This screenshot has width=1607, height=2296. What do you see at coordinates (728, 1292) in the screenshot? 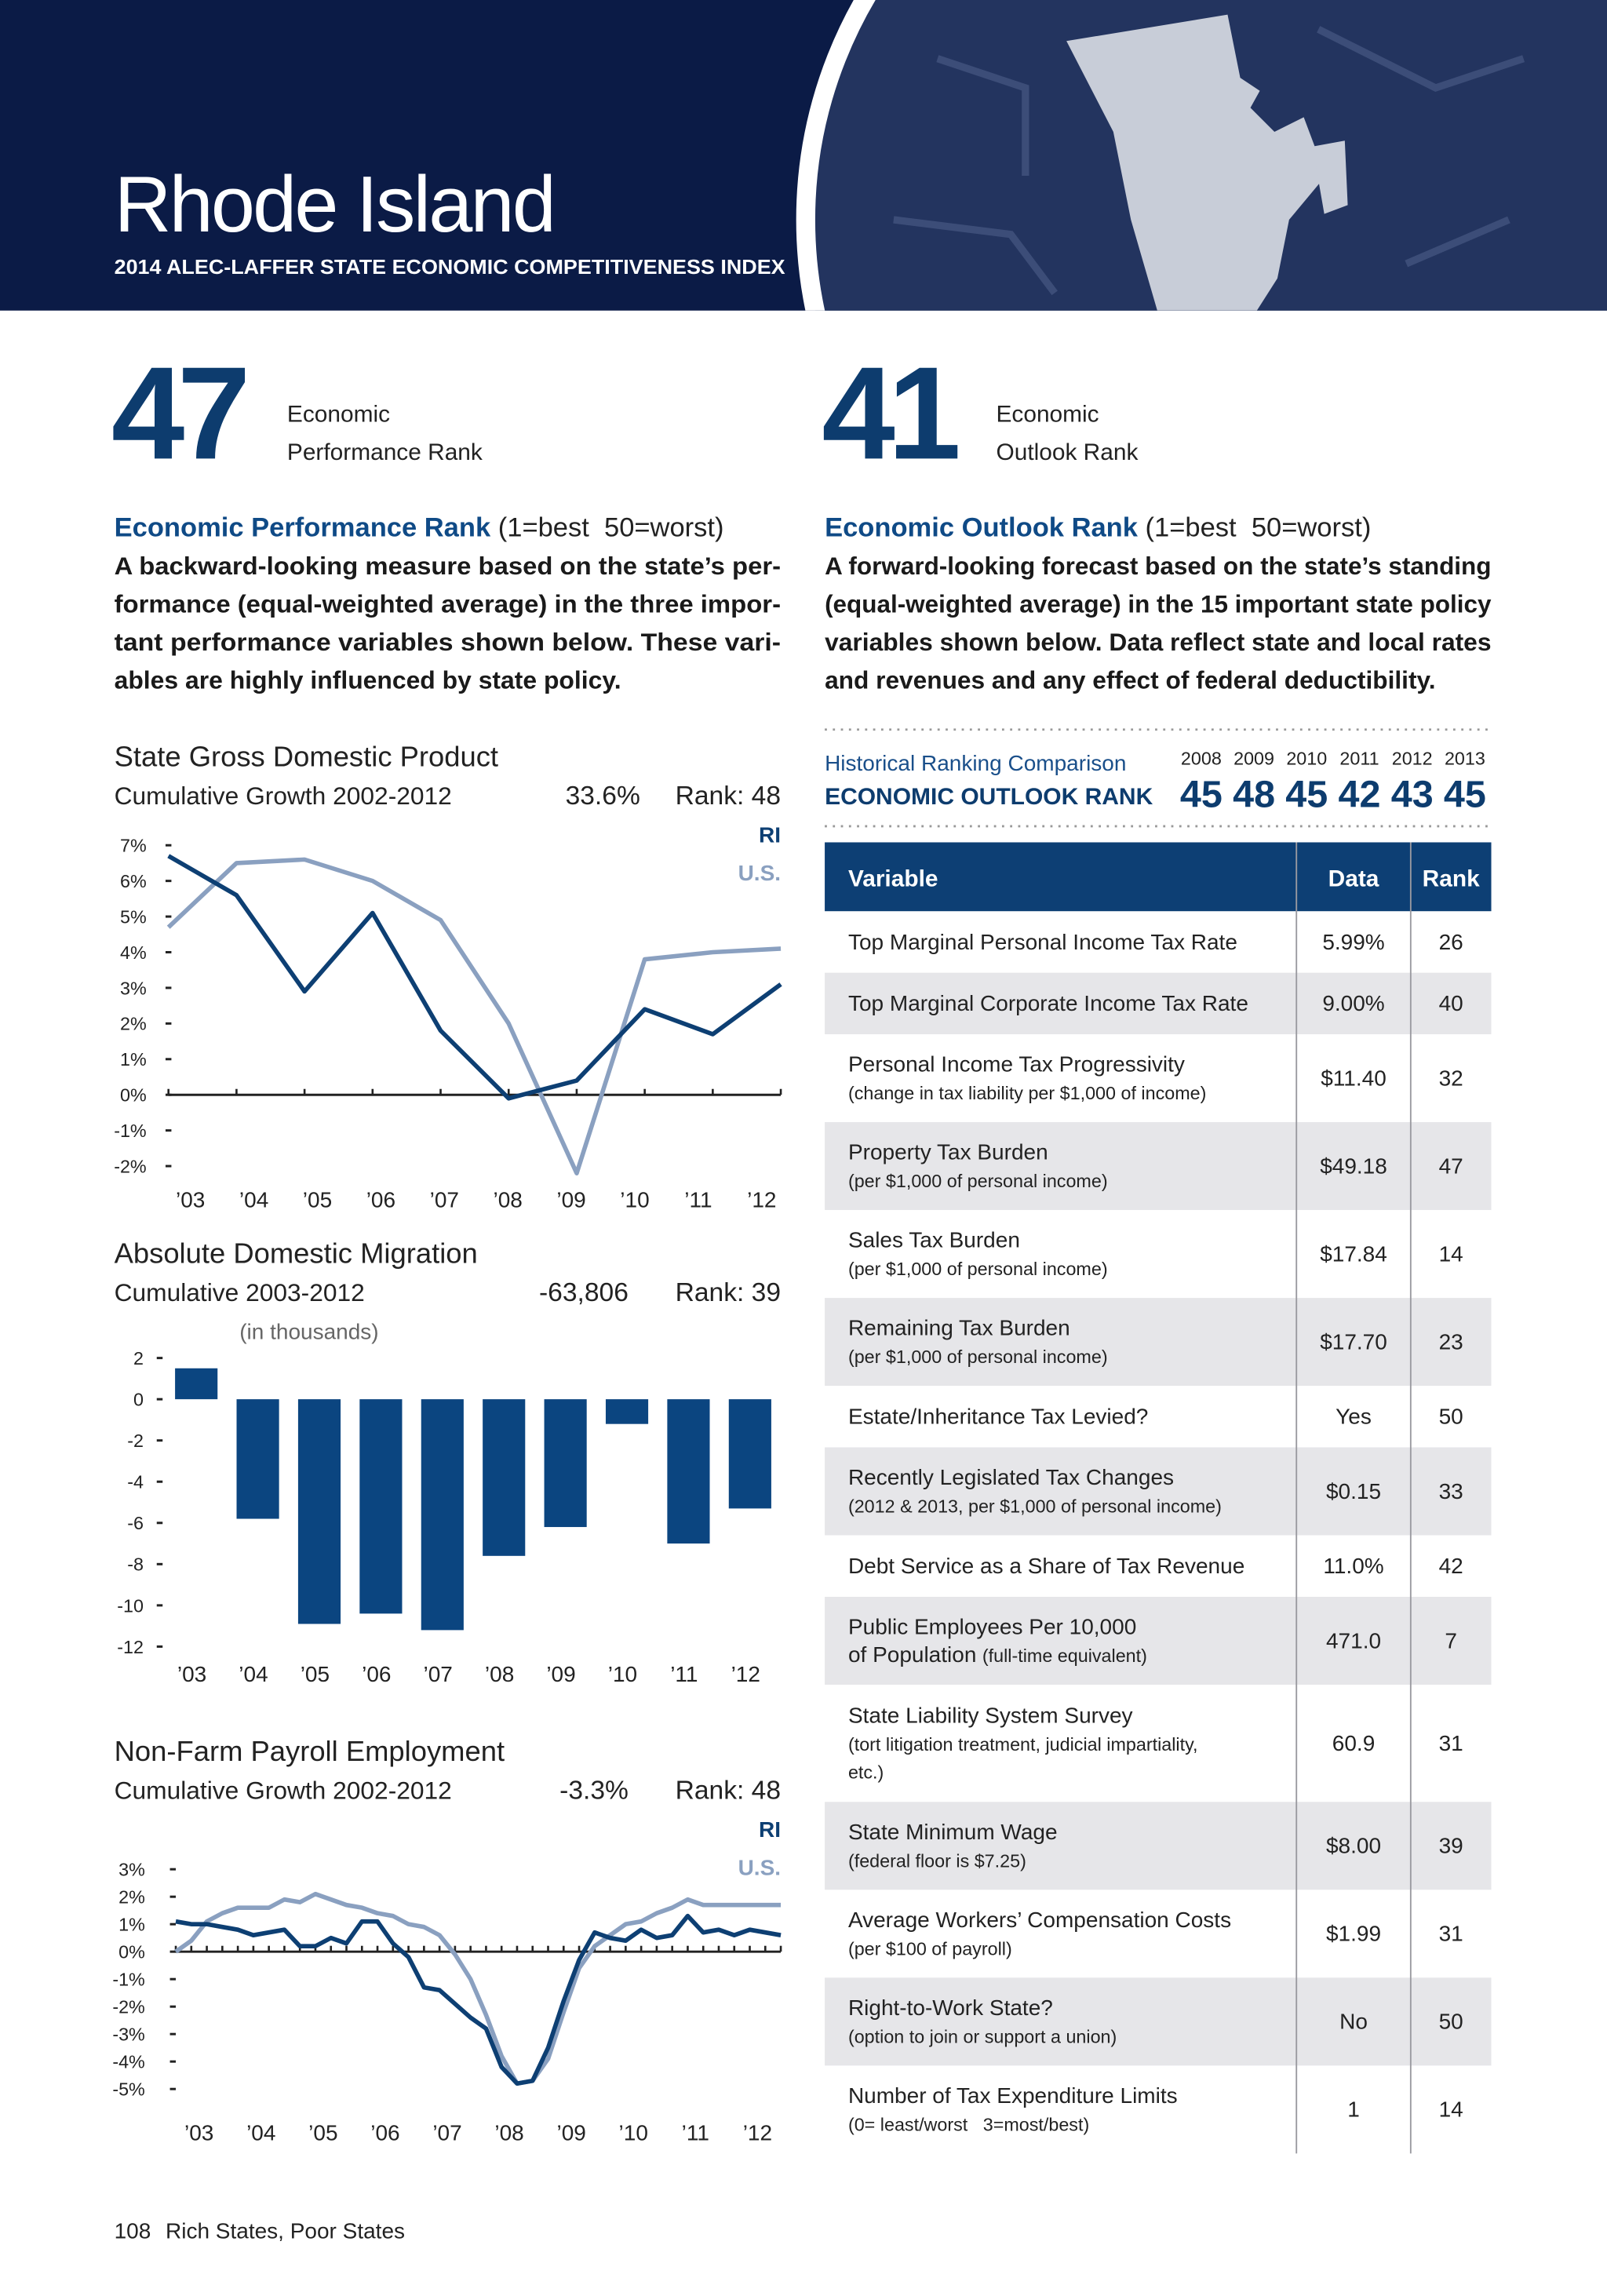
I see `chart-rank: Rank: 39` at bounding box center [728, 1292].